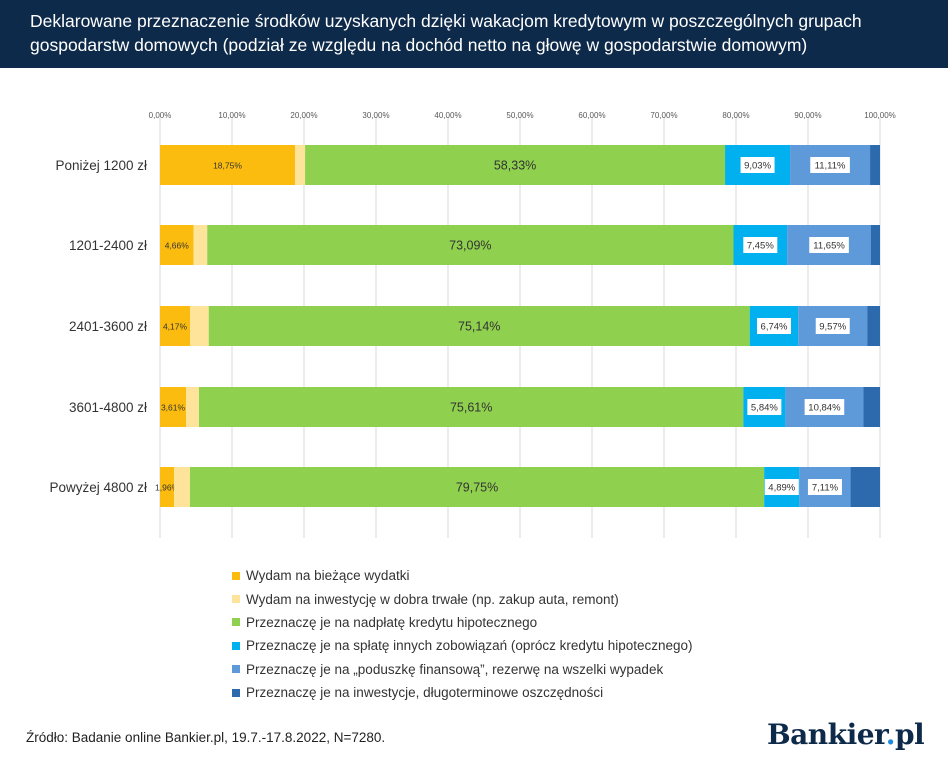 This screenshot has width=948, height=775. I want to click on x-tick-label: 10,00%, so click(231, 115).